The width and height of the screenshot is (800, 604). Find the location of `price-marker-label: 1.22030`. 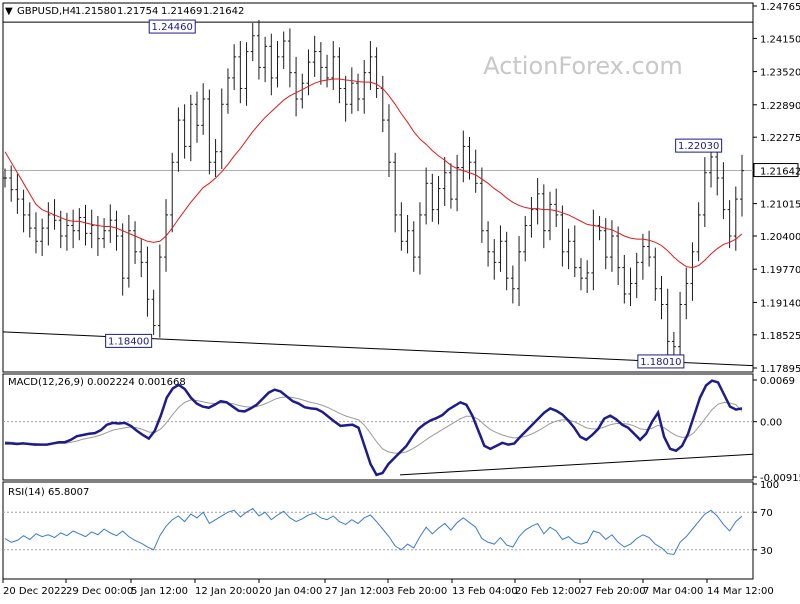

price-marker-label: 1.22030 is located at coordinates (698, 146).